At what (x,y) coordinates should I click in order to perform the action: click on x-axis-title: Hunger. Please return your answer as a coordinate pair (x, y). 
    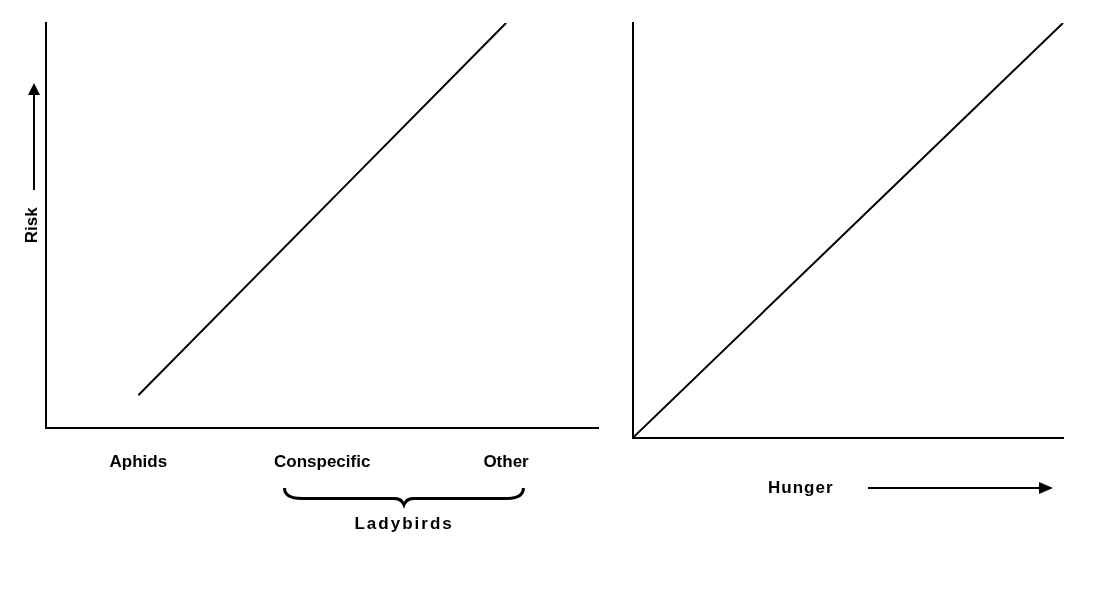
    Looking at the image, I should click on (801, 487).